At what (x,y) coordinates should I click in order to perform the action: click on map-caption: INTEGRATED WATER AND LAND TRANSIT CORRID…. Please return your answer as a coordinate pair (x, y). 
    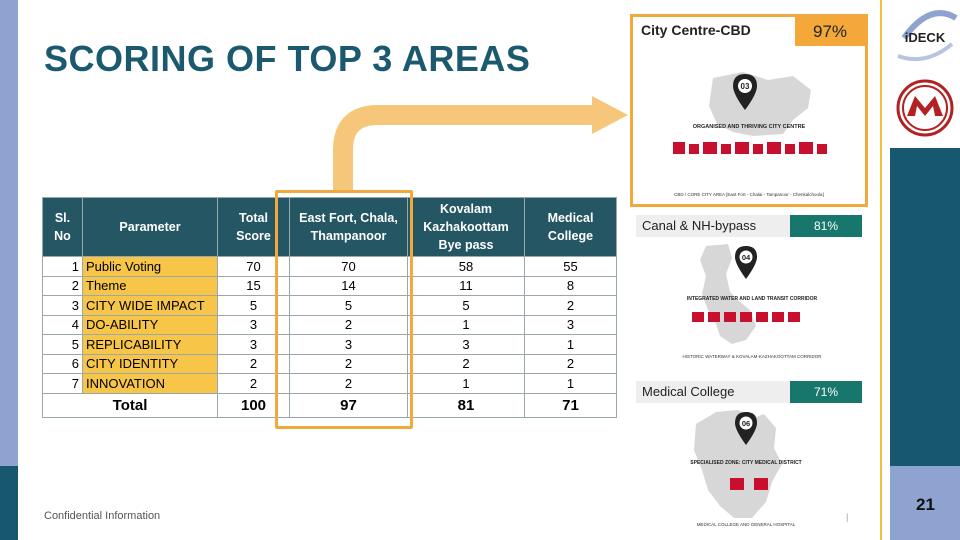
    Looking at the image, I should click on (752, 299).